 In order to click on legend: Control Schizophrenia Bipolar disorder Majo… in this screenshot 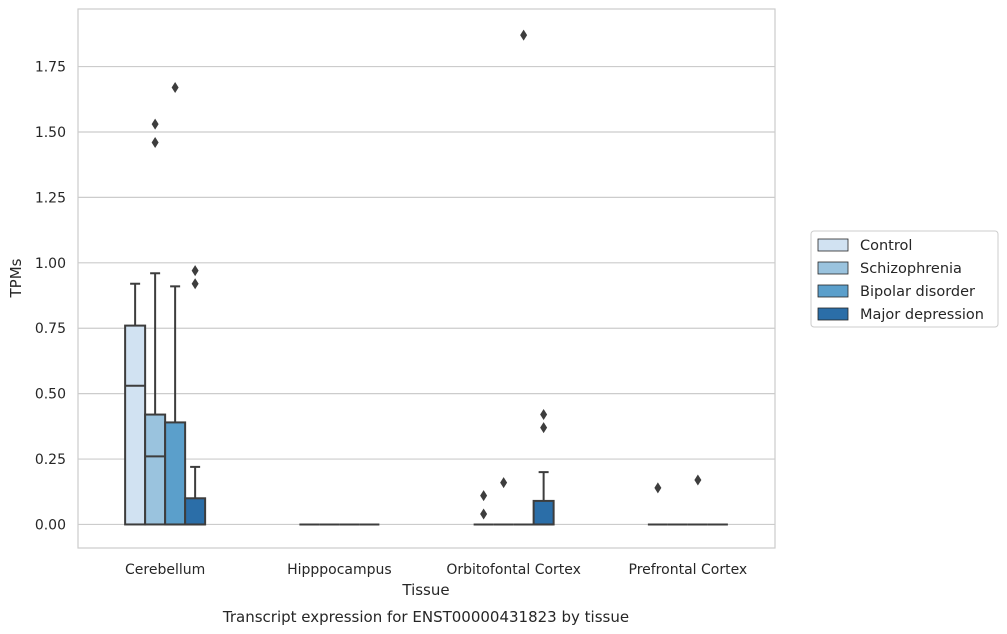, I will do `click(904, 279)`.